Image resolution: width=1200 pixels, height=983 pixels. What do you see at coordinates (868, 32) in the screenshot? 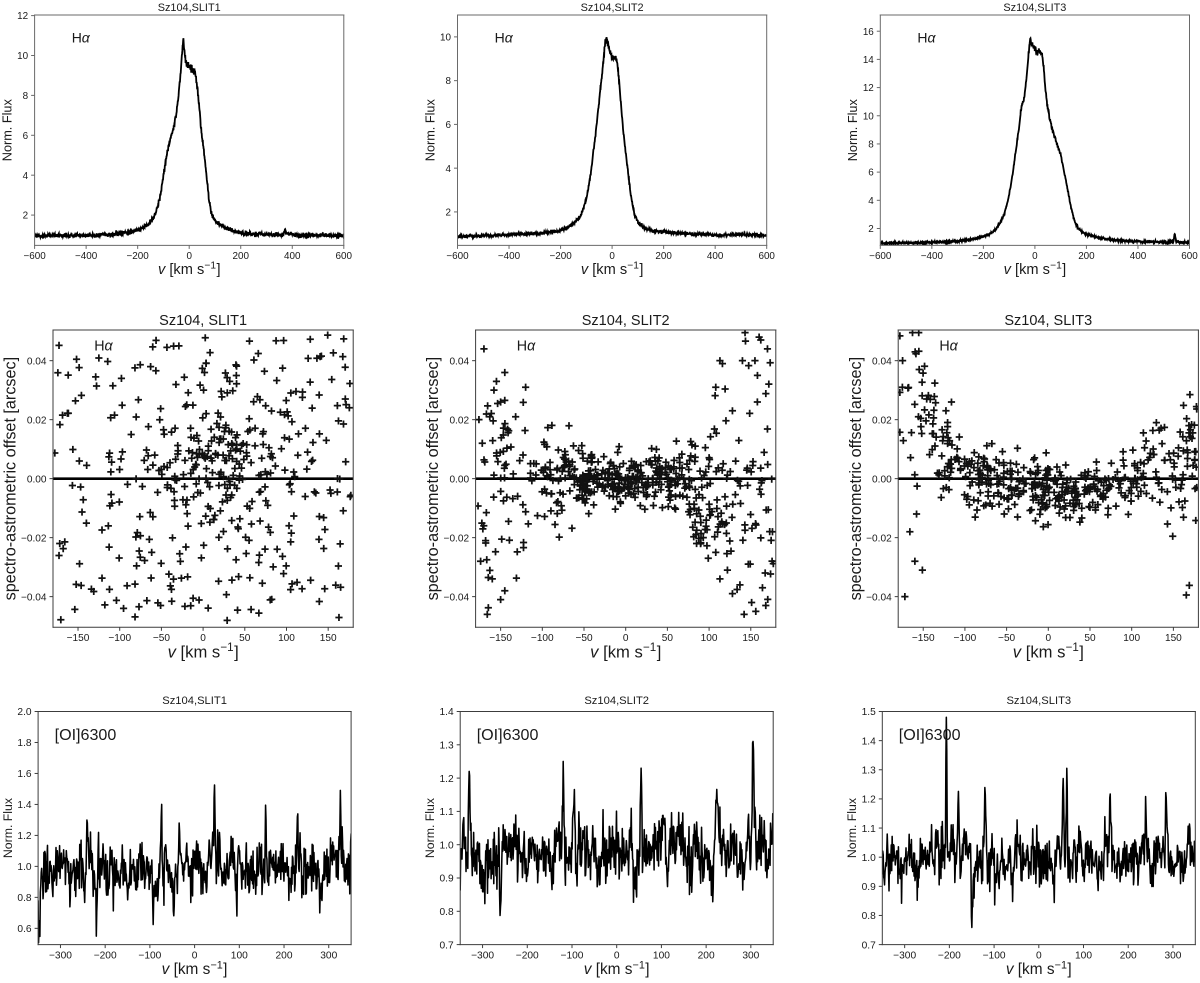
I see `svg-text: 16` at bounding box center [868, 32].